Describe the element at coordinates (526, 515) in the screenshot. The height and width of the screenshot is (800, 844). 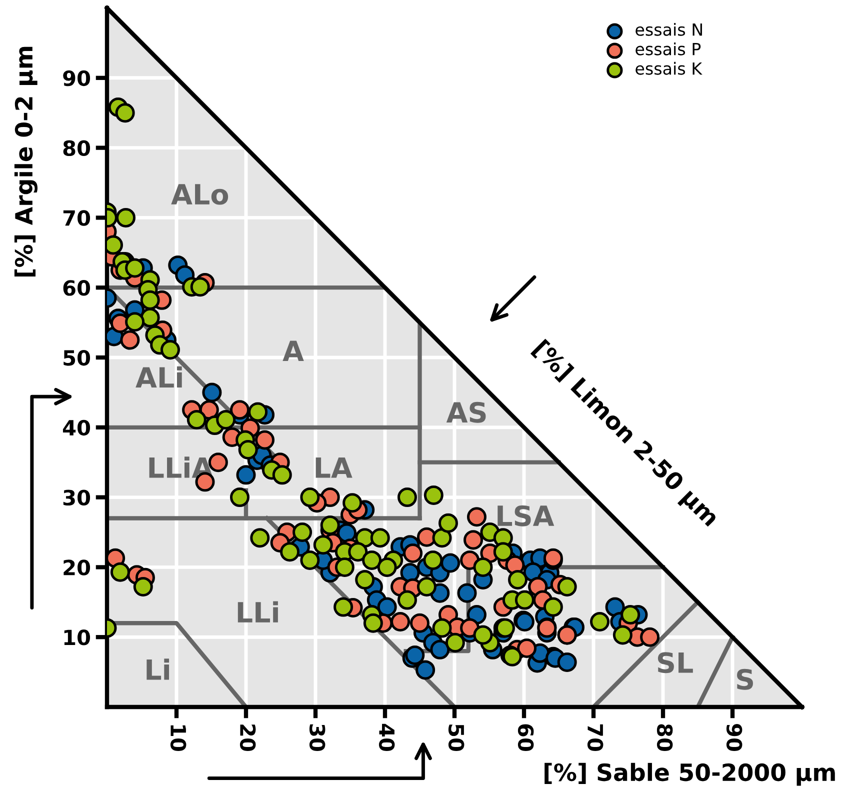
I see `annotation: LSA` at that location.